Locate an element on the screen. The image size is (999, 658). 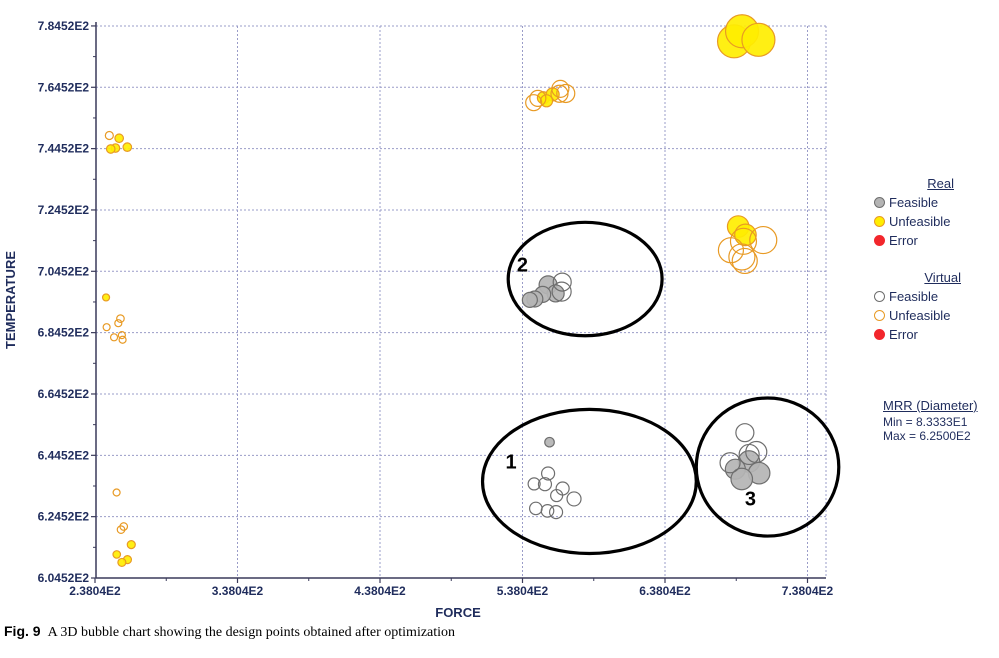
legend-real-error: Error is located at coordinates (914, 240).